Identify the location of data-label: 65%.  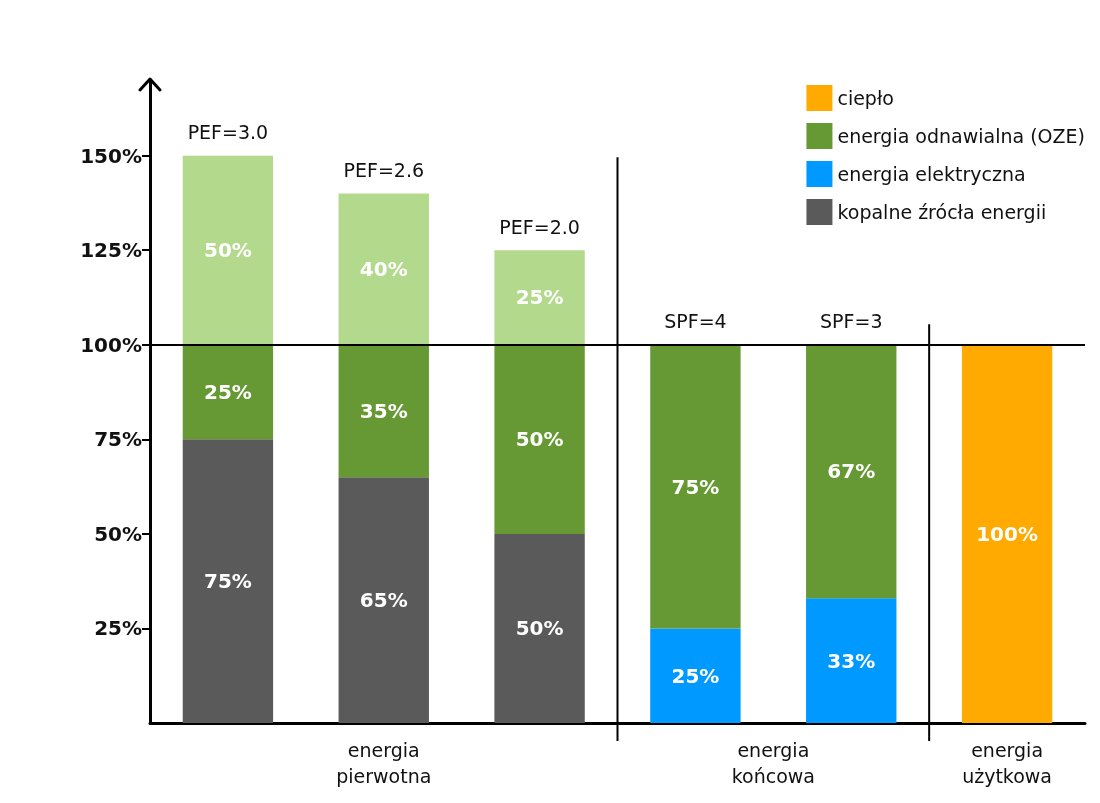
(383, 600).